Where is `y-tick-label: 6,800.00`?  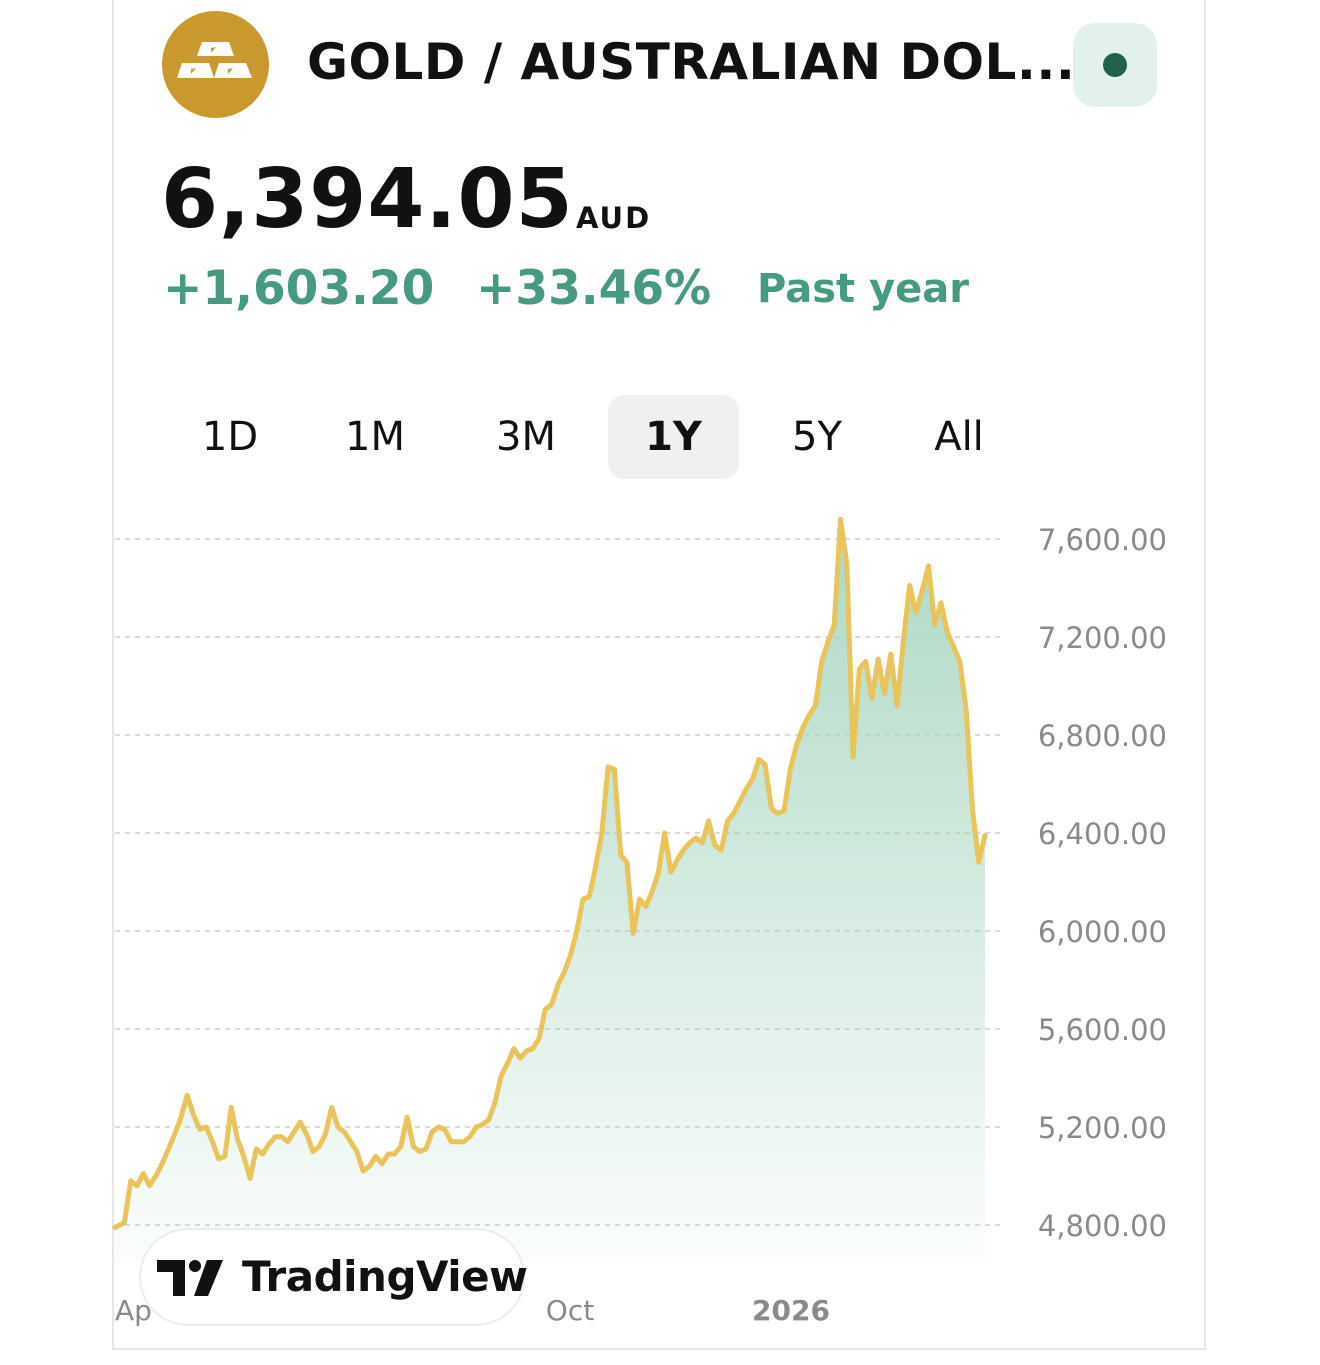
y-tick-label: 6,800.00 is located at coordinates (1102, 736).